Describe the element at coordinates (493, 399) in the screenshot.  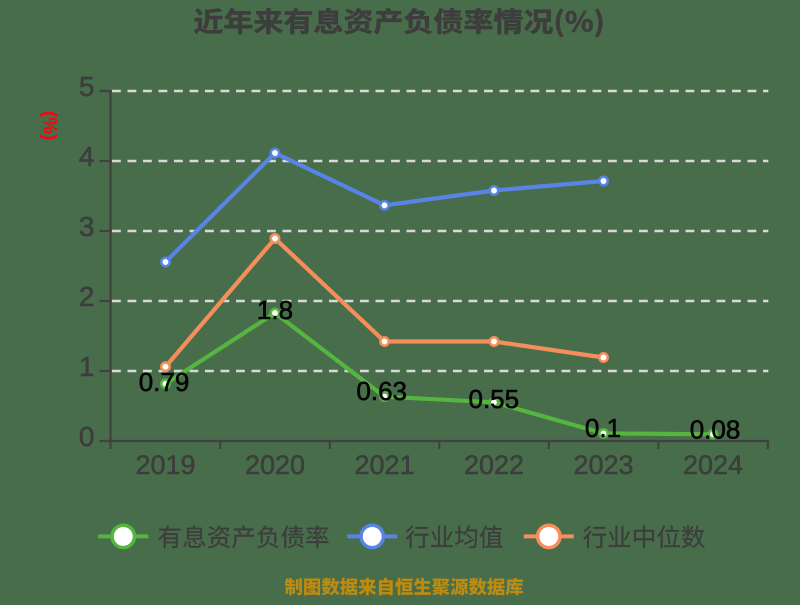
I see `svg-text: 0.55` at that location.